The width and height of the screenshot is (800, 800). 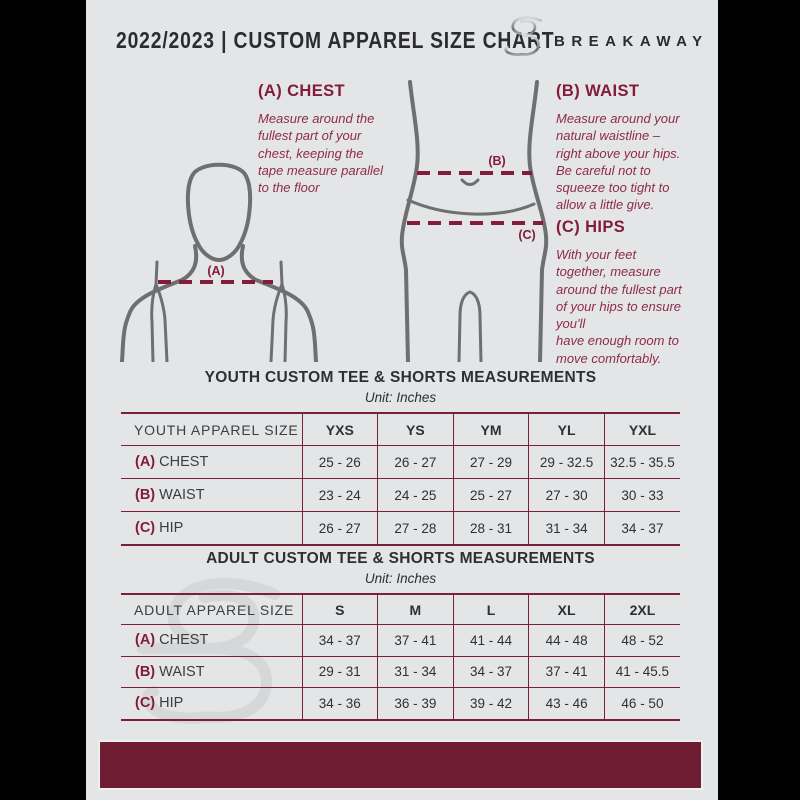 I want to click on youth-size-col-5: YXL, so click(x=641, y=429).